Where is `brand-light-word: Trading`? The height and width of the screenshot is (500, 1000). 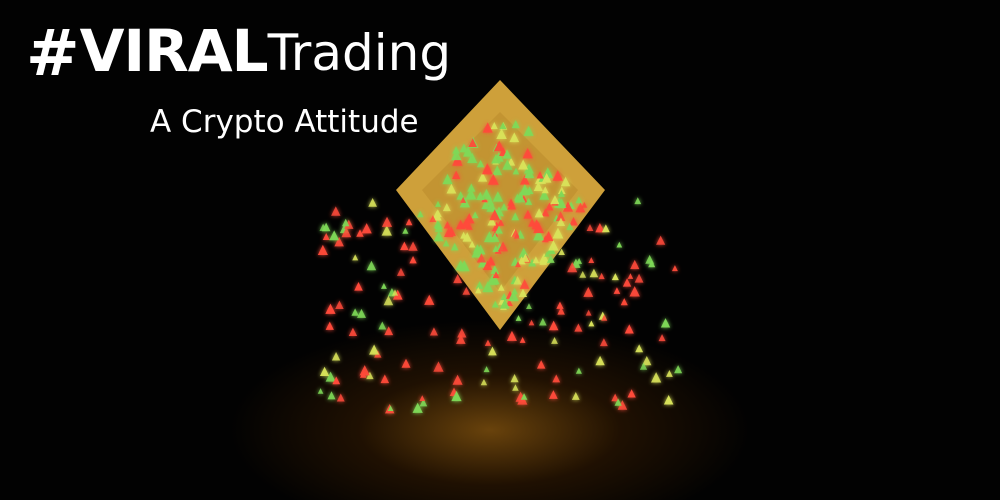 brand-light-word: Trading is located at coordinates (359, 53).